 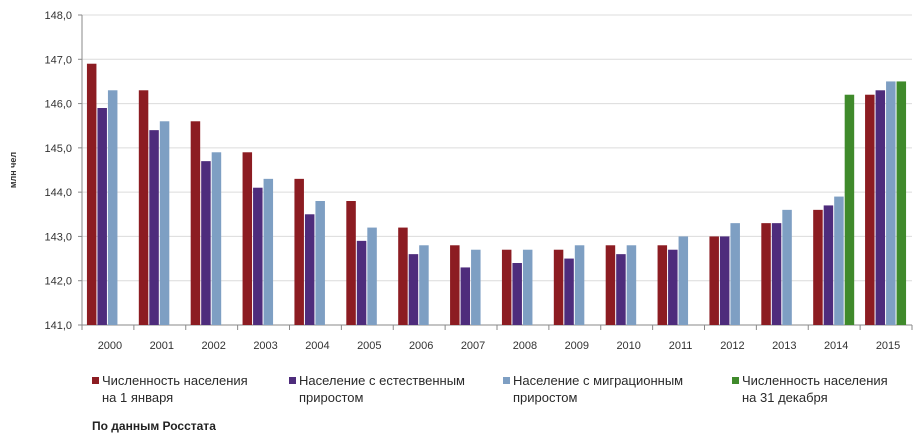 I want to click on x-tick-label: 2006, so click(x=421, y=346).